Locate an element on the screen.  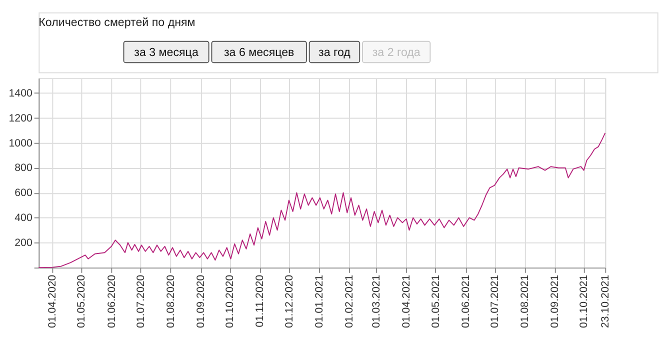
chart-title: Количество смертей по дням is located at coordinates (117, 22).